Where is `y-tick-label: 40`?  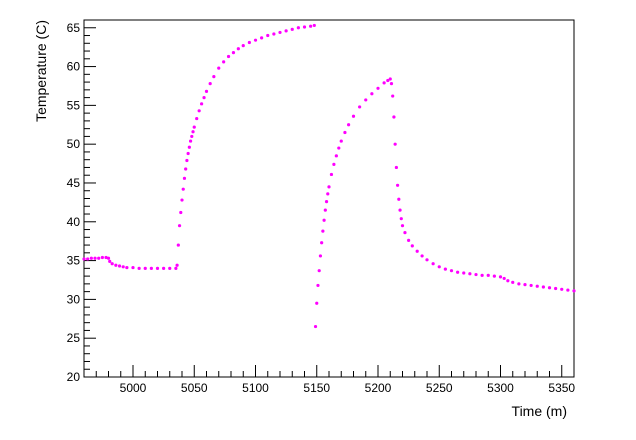
y-tick-label: 40 is located at coordinates (74, 222).